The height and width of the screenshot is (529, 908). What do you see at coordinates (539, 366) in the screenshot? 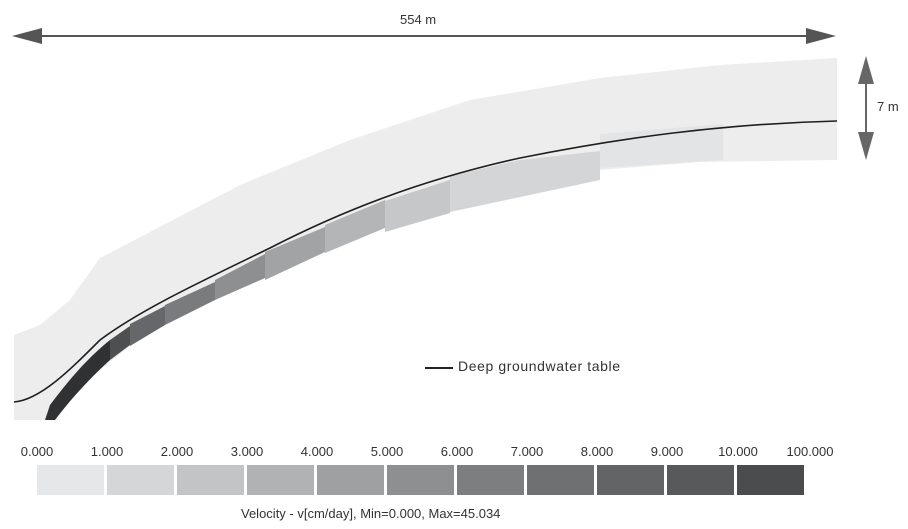
I see `groundwater-legend-label: Deep groundwater table` at bounding box center [539, 366].